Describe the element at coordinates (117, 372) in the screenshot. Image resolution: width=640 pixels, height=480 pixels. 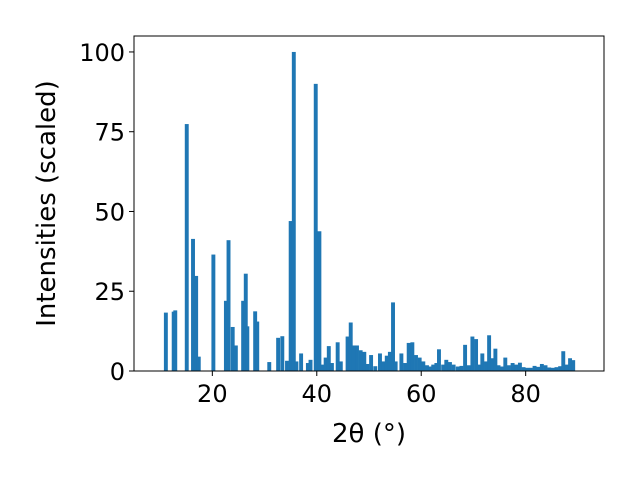
I see `y-tick-label: 0` at that location.